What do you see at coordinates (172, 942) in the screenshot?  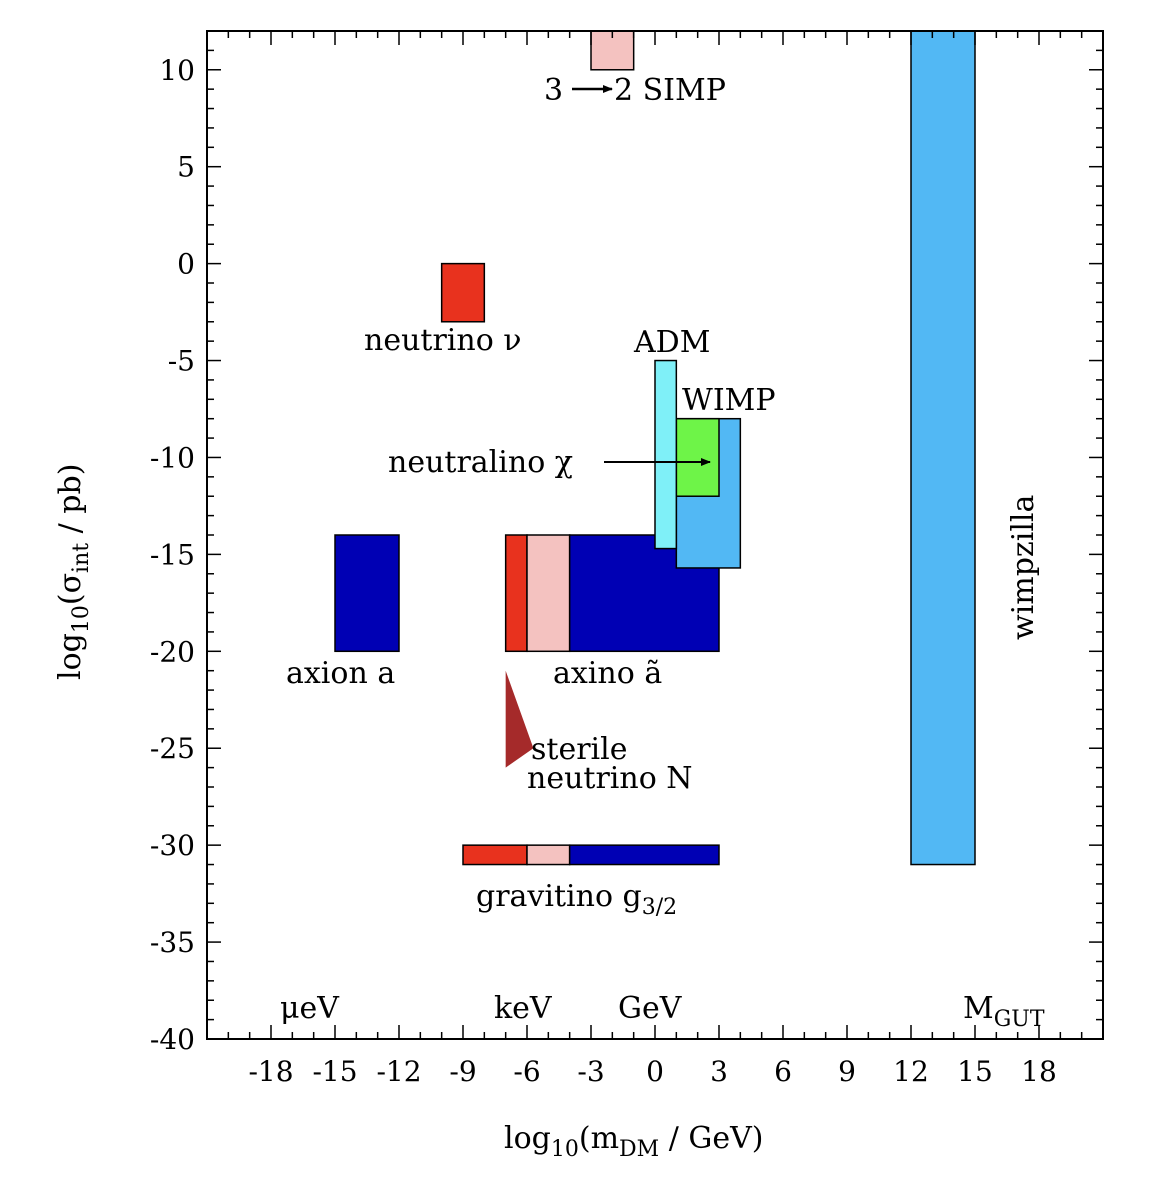 I see `y-tick-label: -35` at bounding box center [172, 942].